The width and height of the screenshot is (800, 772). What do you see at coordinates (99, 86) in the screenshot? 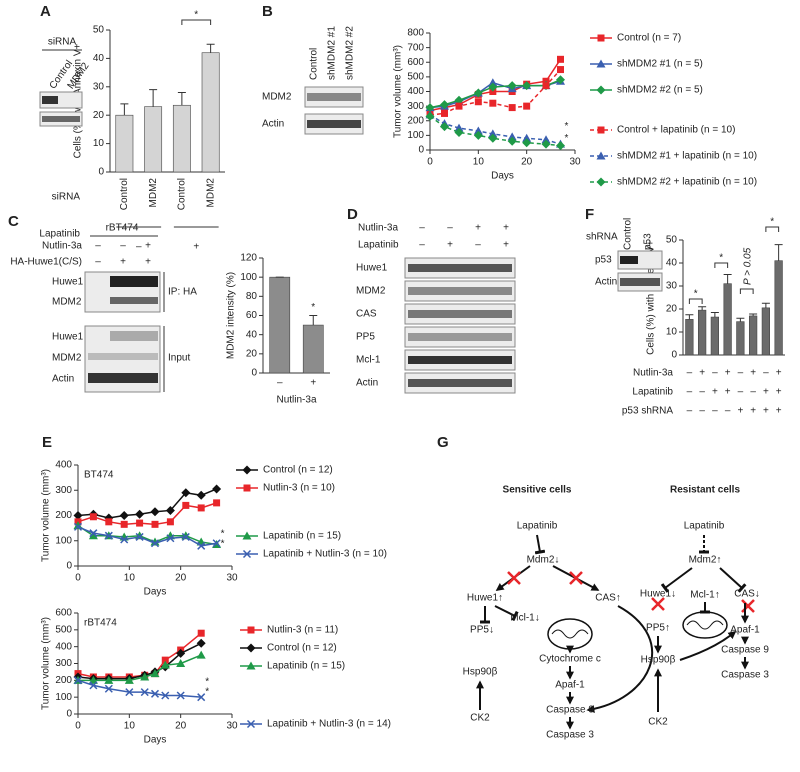
I see `y-tick-label: 30` at bounding box center [99, 86].